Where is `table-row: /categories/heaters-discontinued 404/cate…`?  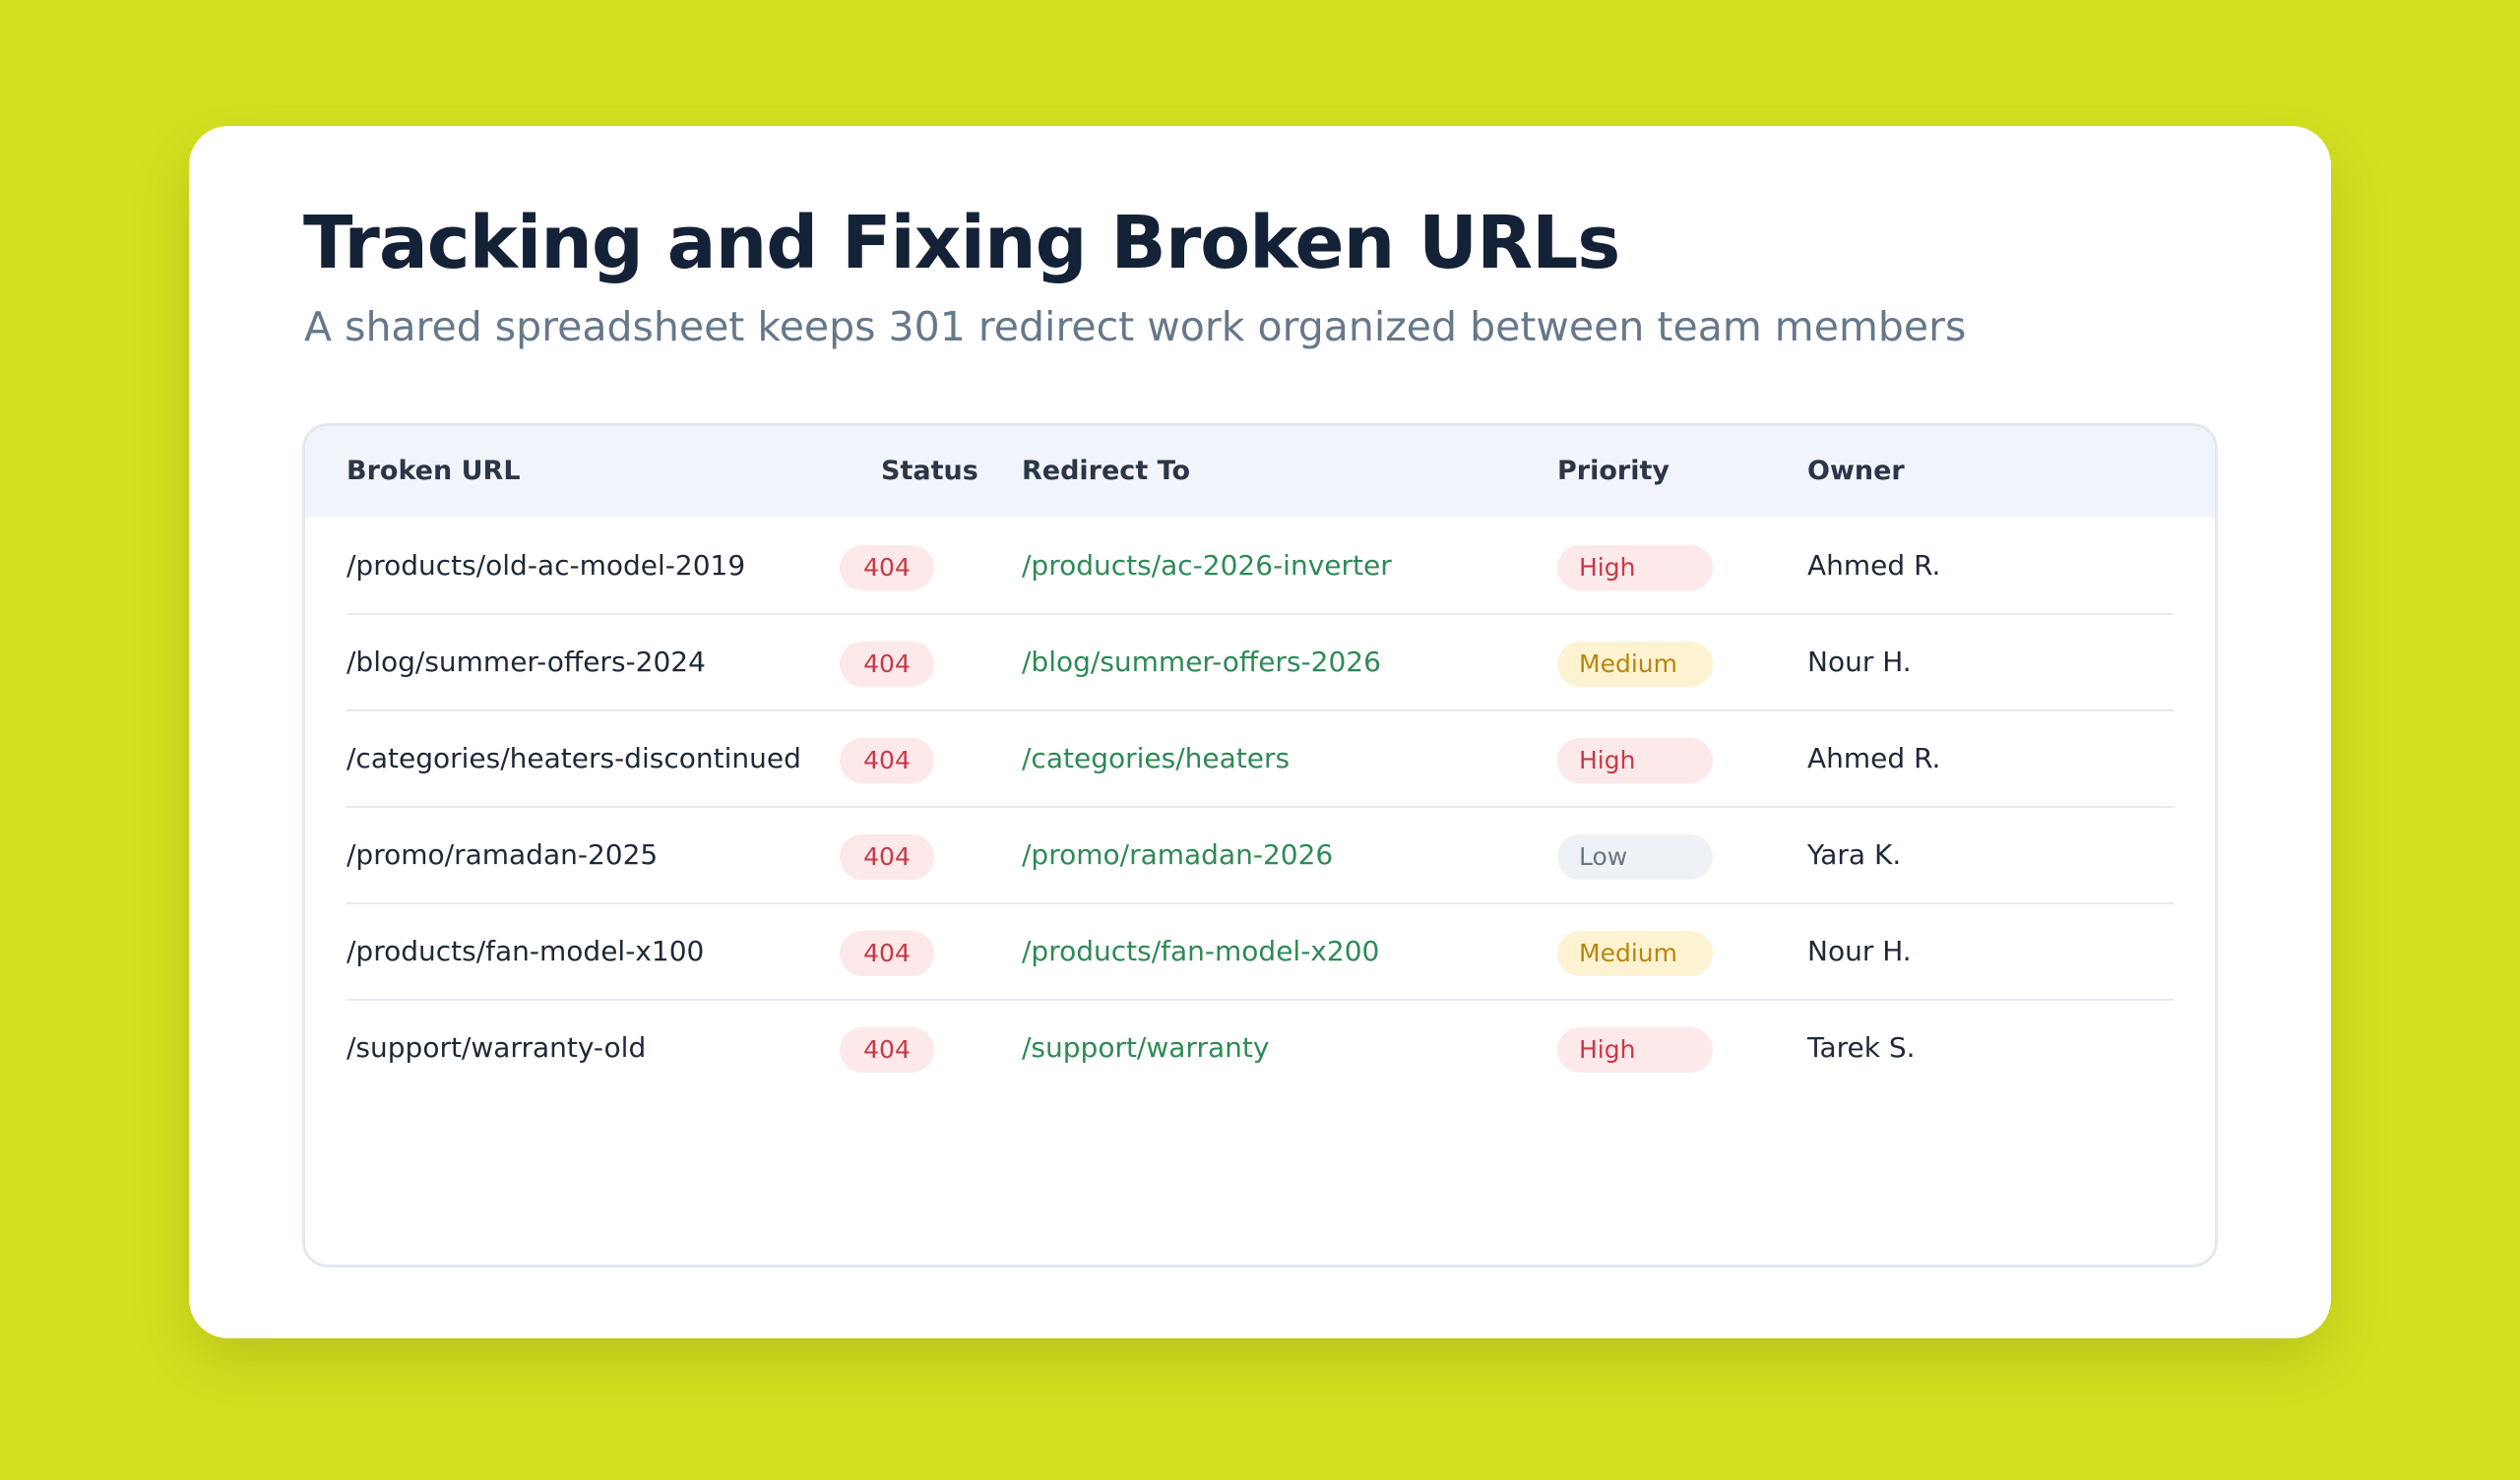
table-row: /categories/heaters-discontinued 404/cate… is located at coordinates (1260, 760).